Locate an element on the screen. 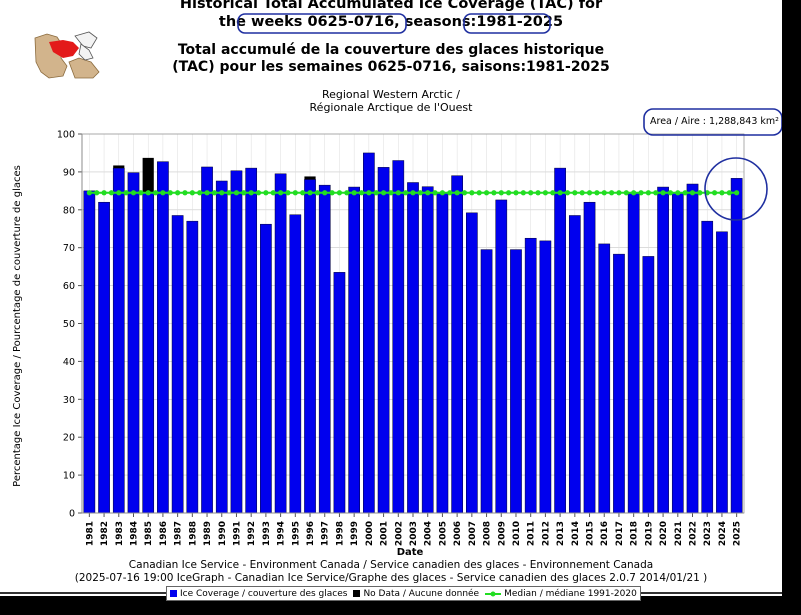  y-tick-label: 90 is located at coordinates (69, 172).